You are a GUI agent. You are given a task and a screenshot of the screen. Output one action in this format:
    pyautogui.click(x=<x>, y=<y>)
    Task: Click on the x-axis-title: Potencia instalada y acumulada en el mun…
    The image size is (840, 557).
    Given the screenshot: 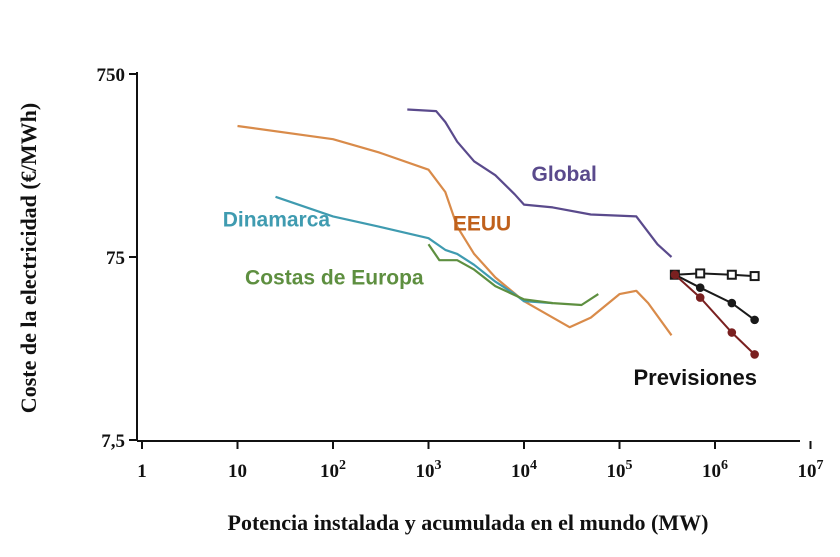 What is the action you would take?
    pyautogui.click(x=468, y=522)
    